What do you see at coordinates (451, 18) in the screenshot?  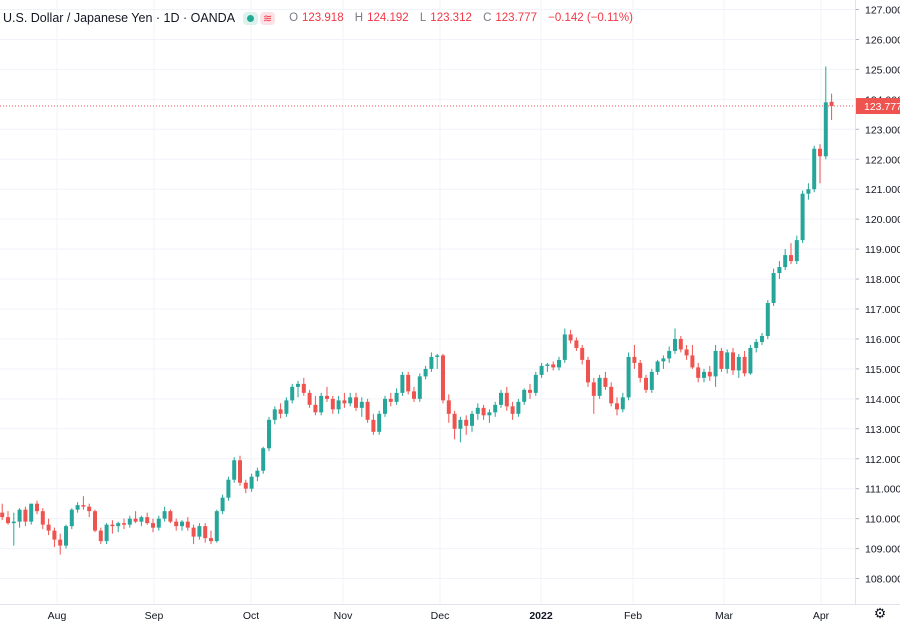 I see `low-value: 123.312` at bounding box center [451, 18].